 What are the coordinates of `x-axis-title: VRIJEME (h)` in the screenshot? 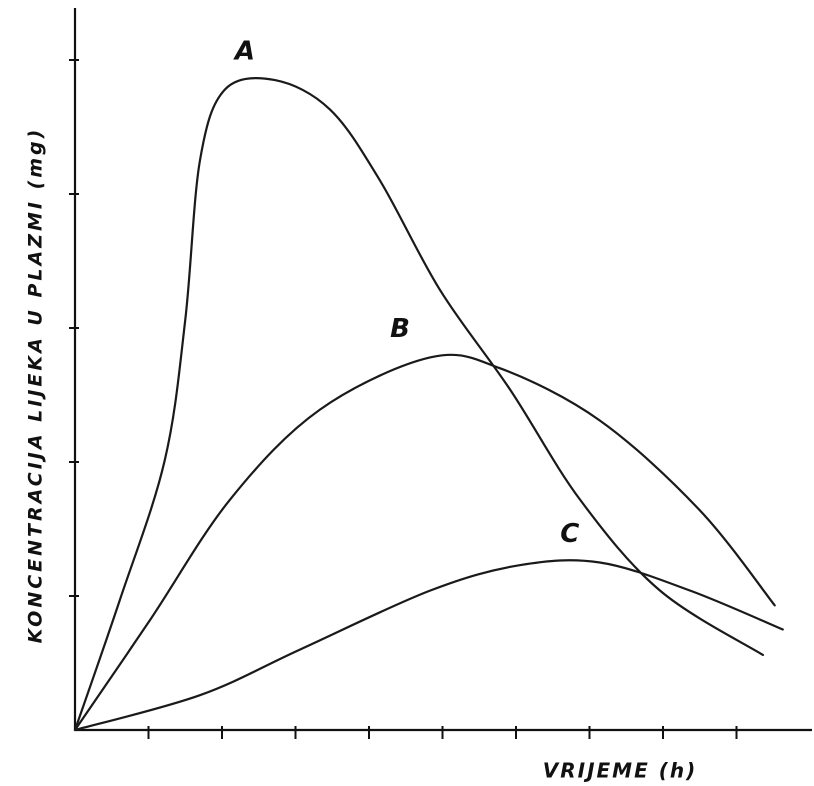 It's located at (620, 771).